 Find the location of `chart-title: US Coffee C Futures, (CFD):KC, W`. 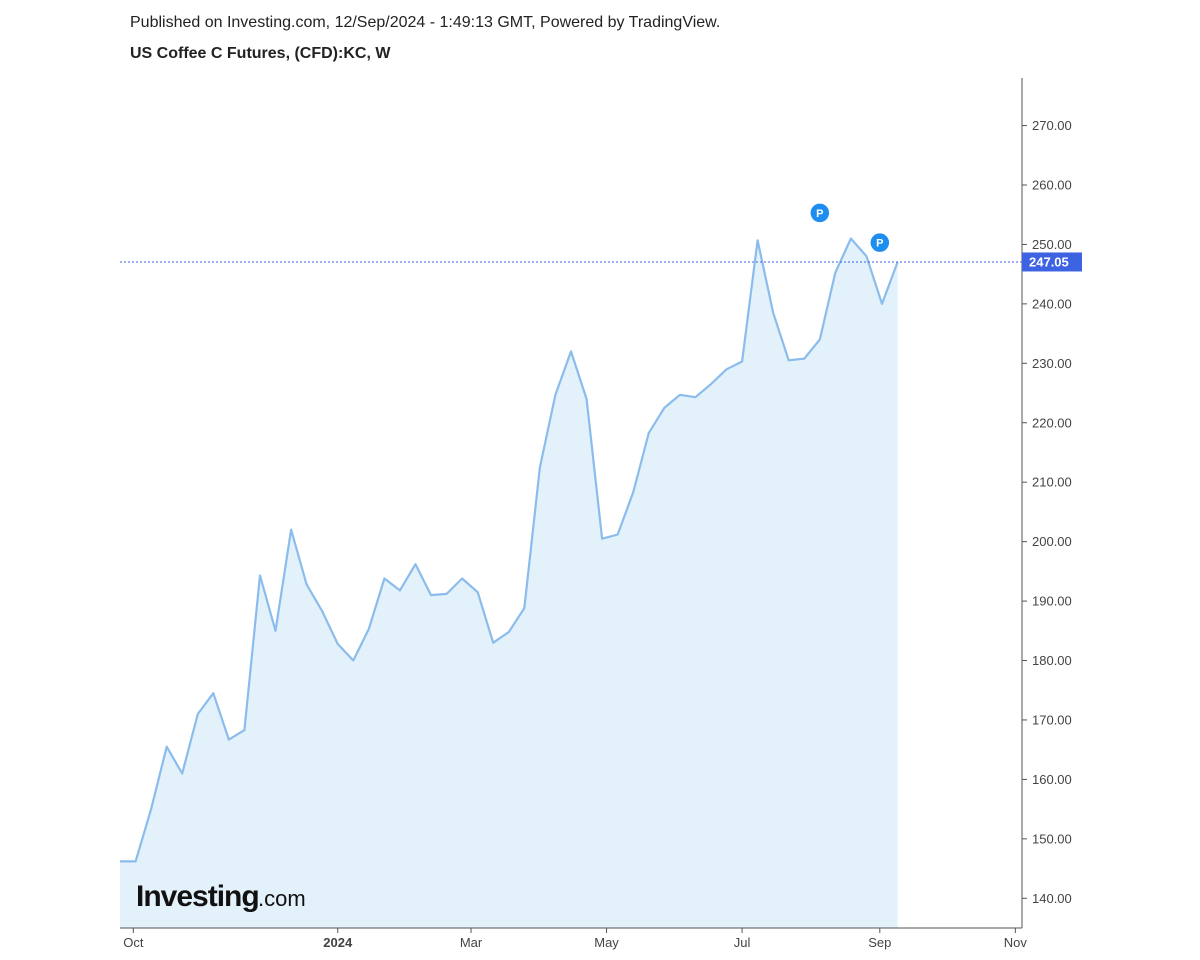

chart-title: US Coffee C Futures, (CFD):KC, W is located at coordinates (260, 53).